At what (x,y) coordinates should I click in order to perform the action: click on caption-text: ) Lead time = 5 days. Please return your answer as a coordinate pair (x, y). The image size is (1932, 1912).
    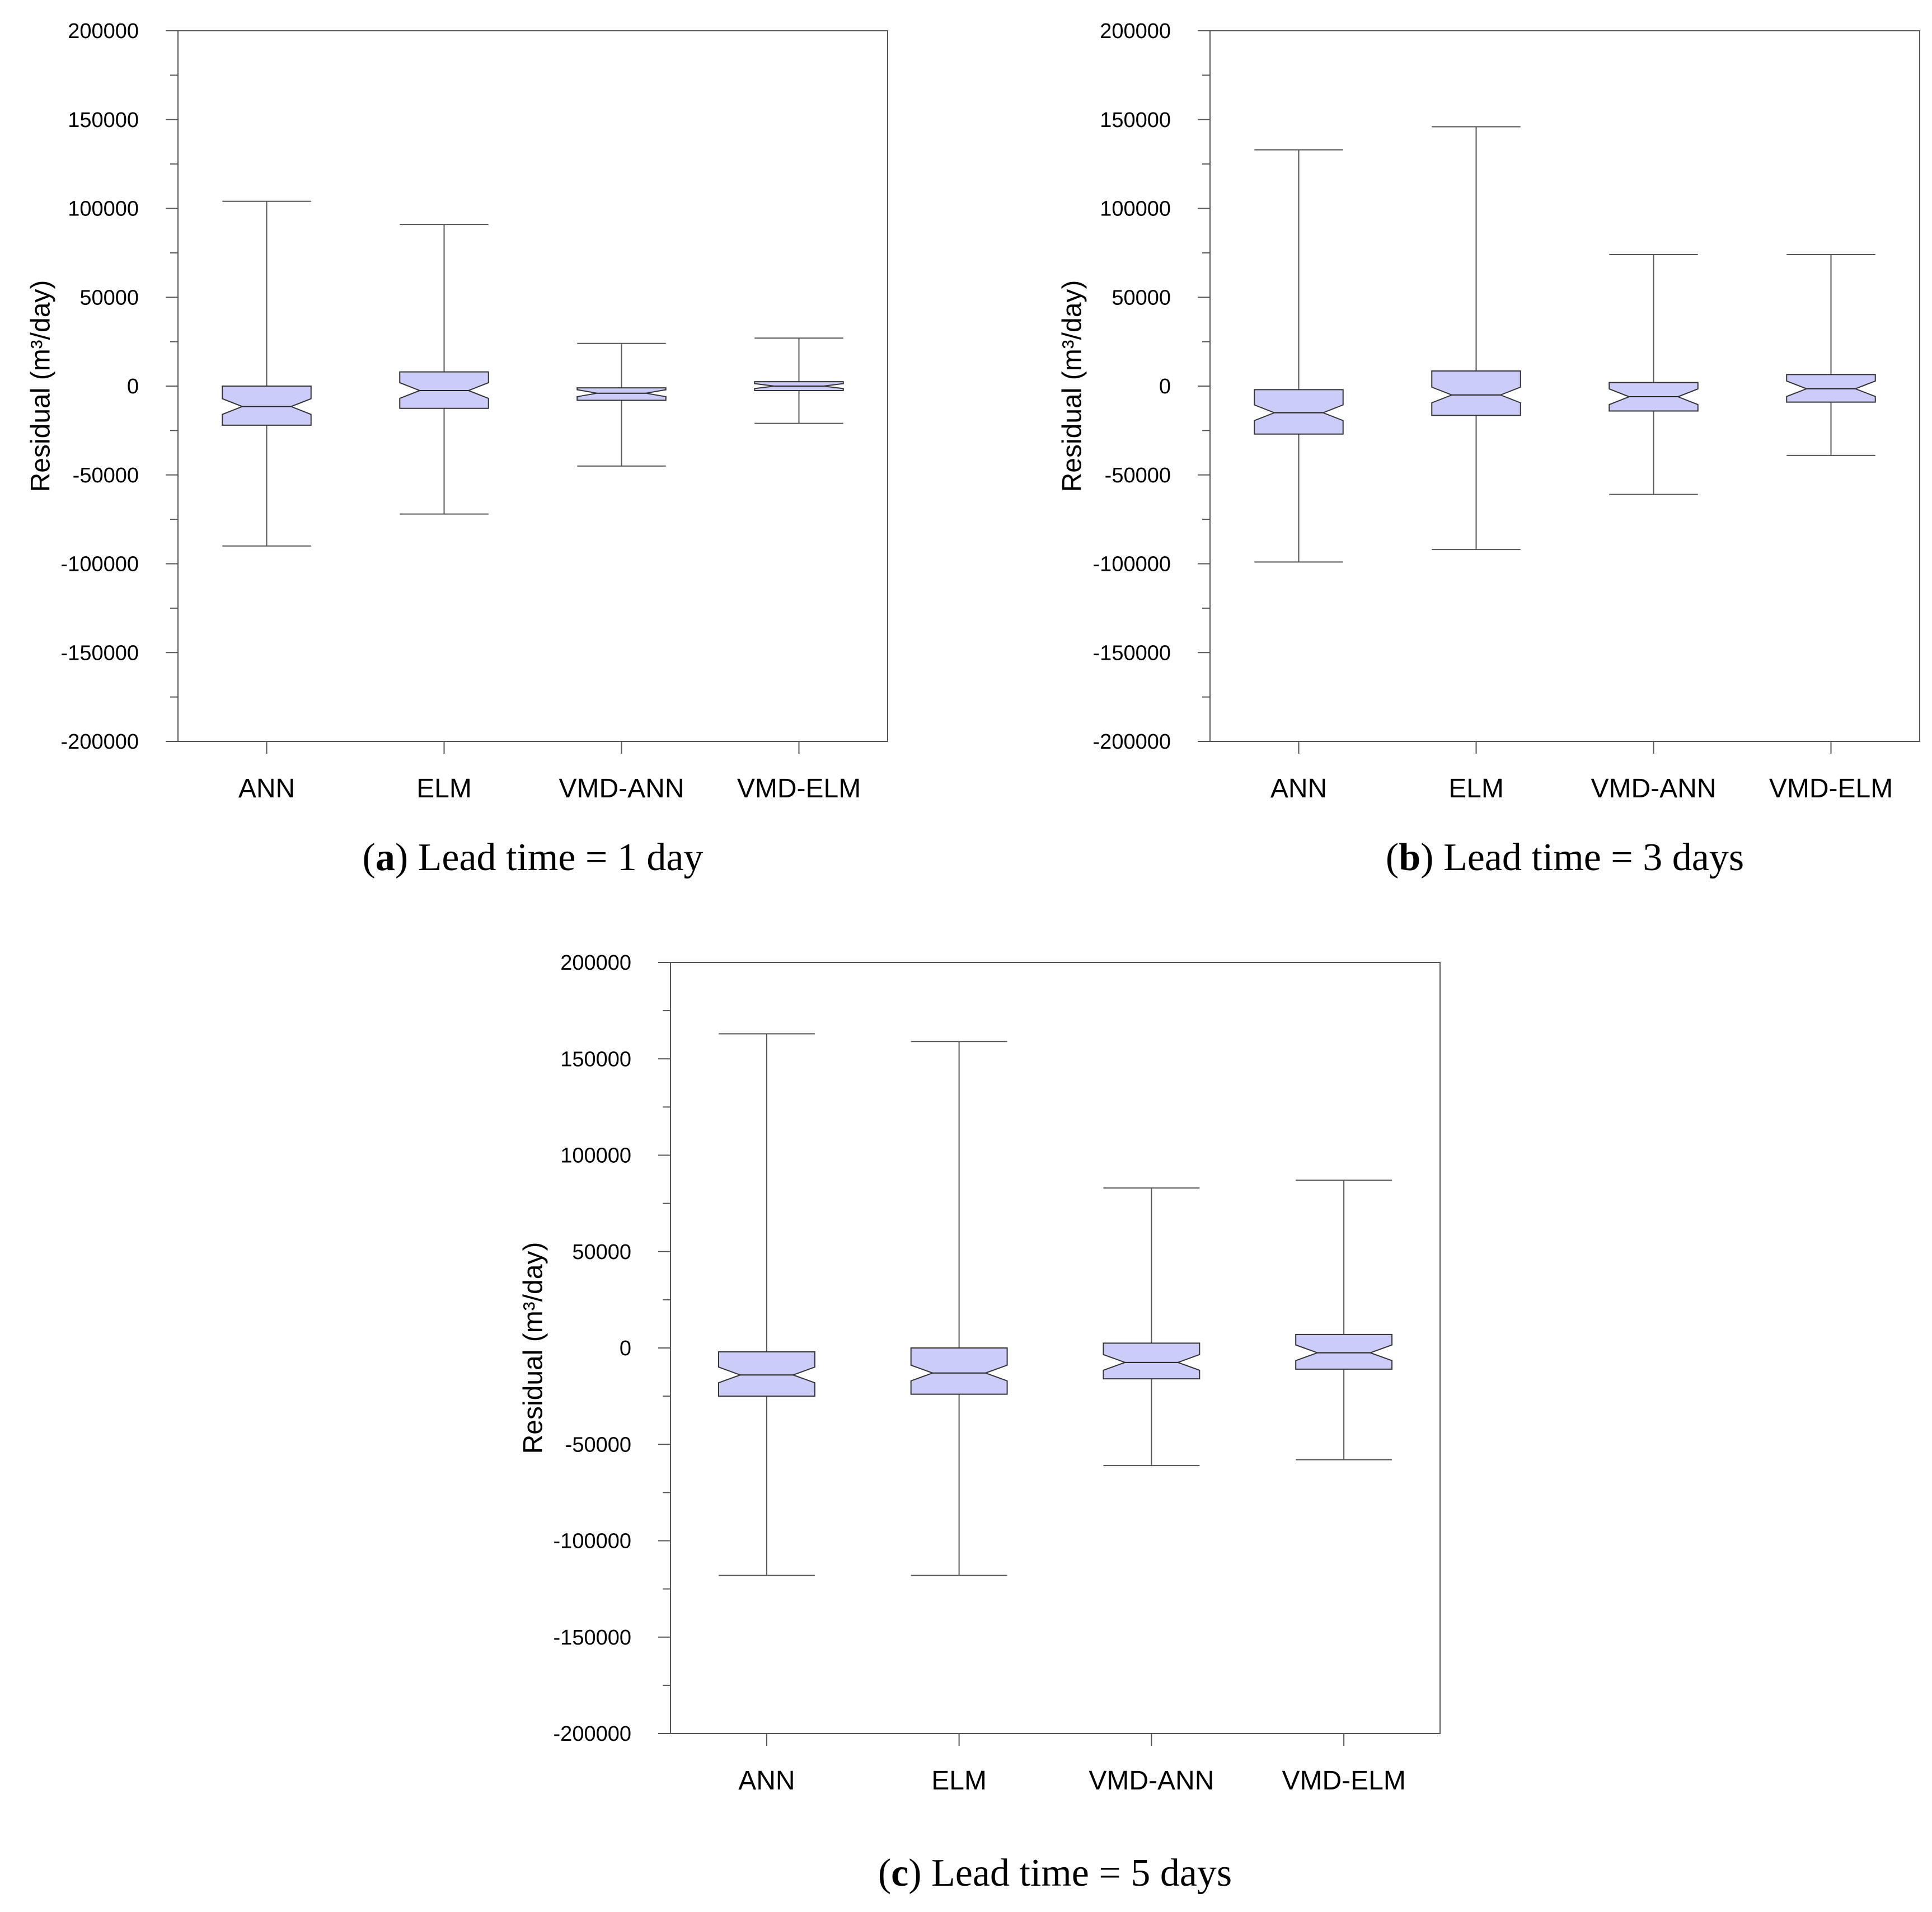
    Looking at the image, I should click on (1070, 1873).